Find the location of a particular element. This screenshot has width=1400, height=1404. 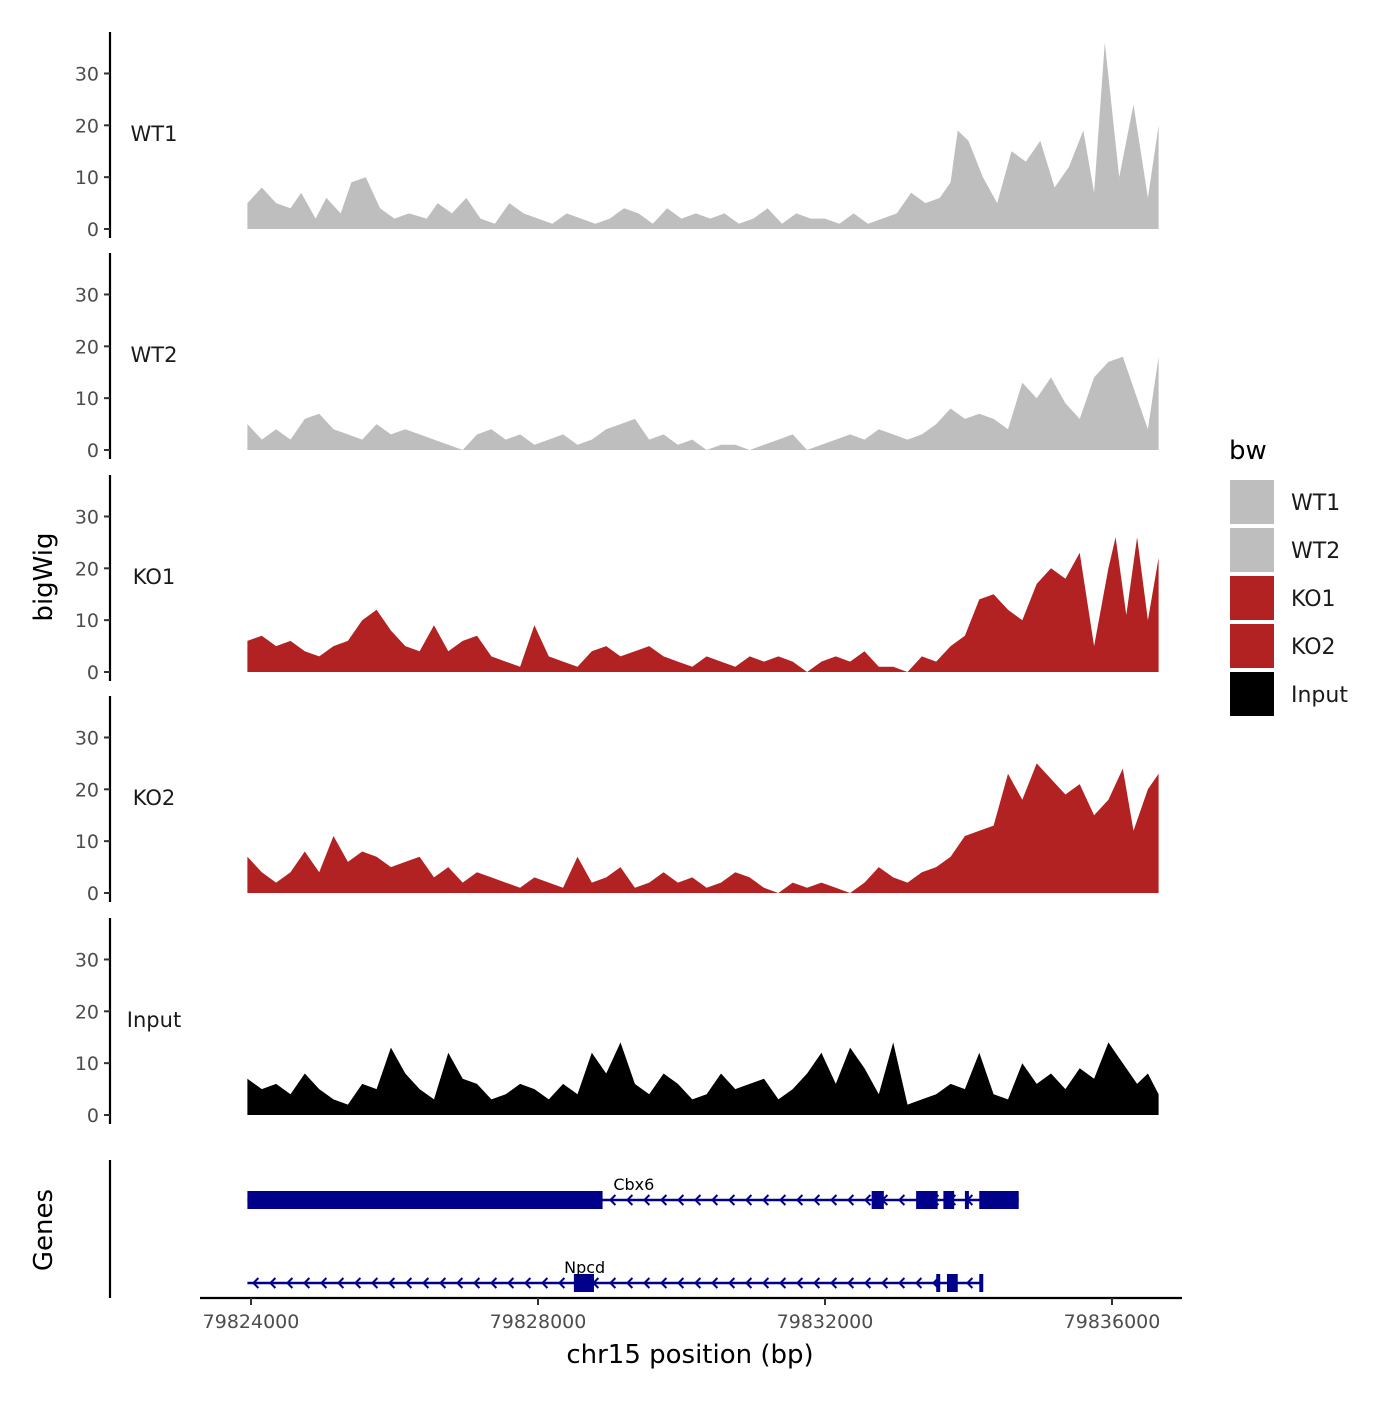

x-tick-label: 79832000 is located at coordinates (825, 1322).